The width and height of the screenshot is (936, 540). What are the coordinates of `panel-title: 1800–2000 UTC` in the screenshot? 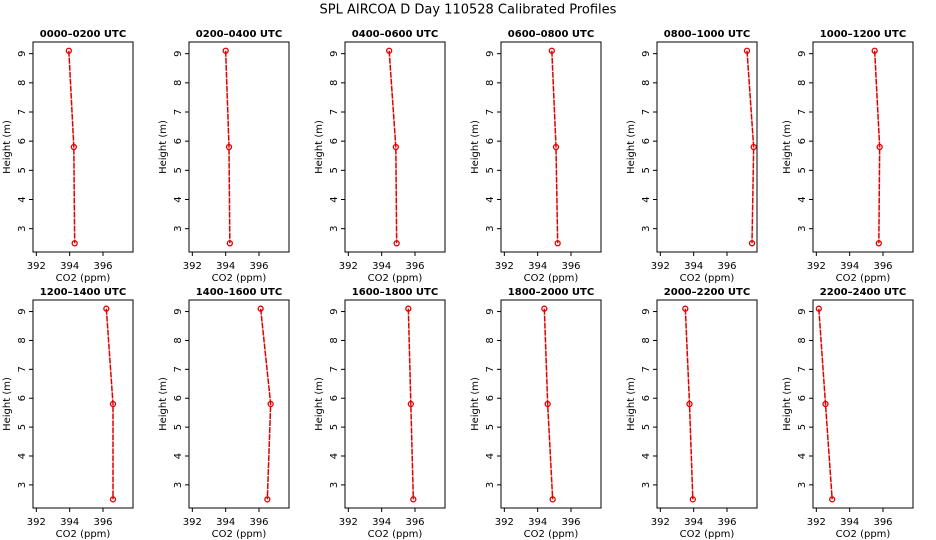 It's located at (551, 292).